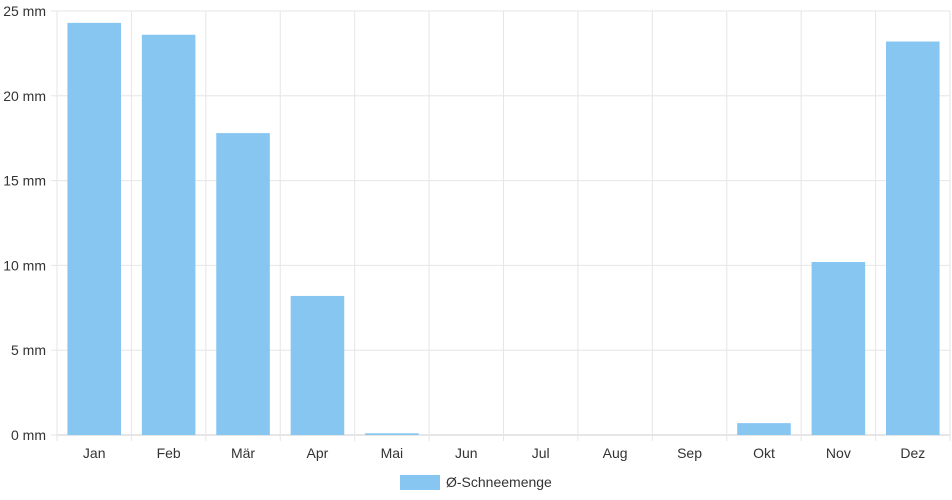 The width and height of the screenshot is (952, 500). Describe the element at coordinates (168, 235) in the screenshot. I see `bar-feb` at that location.